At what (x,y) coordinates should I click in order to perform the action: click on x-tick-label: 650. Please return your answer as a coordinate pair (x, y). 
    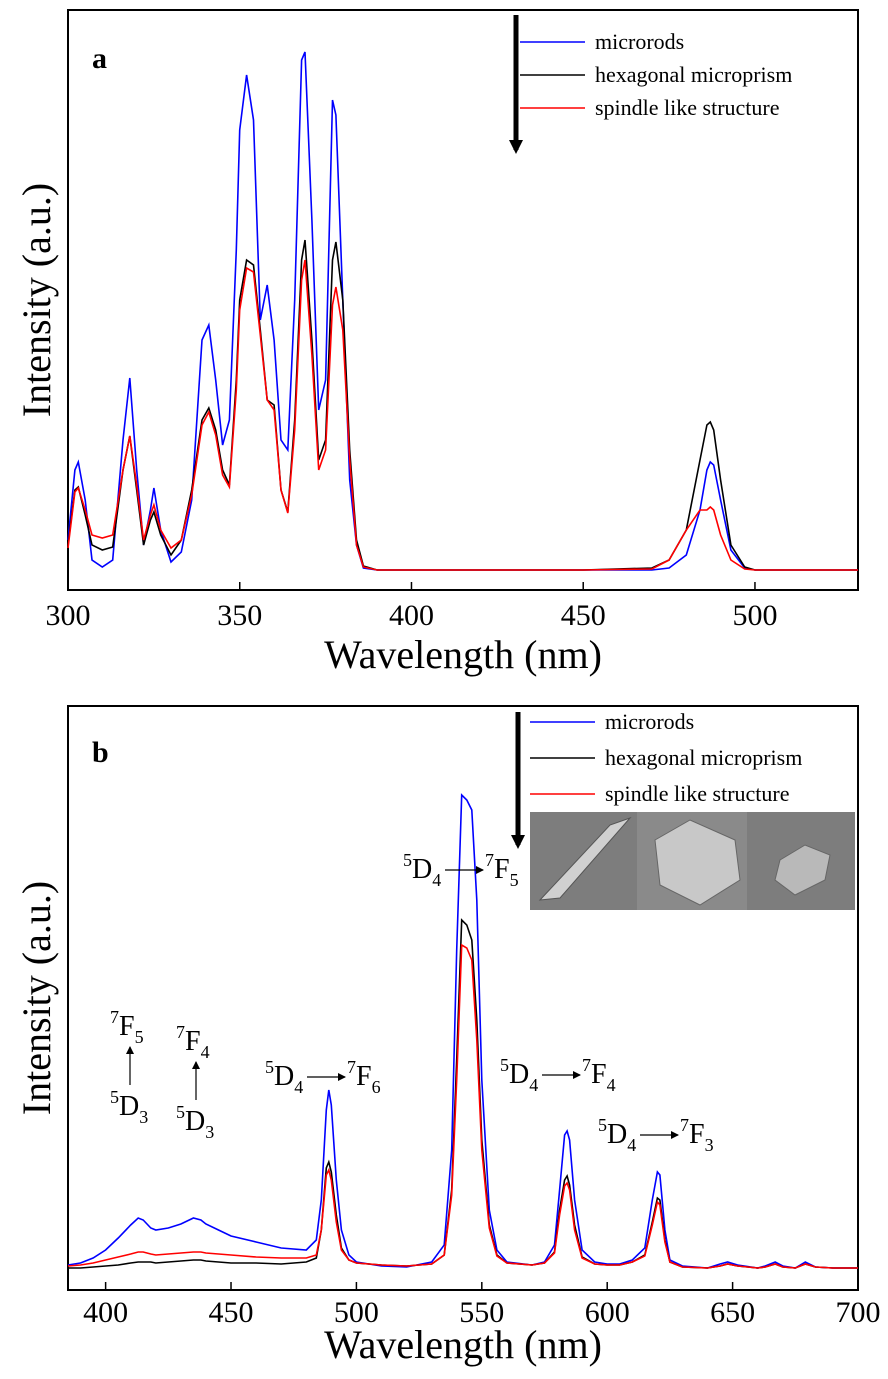
    Looking at the image, I should click on (732, 1312).